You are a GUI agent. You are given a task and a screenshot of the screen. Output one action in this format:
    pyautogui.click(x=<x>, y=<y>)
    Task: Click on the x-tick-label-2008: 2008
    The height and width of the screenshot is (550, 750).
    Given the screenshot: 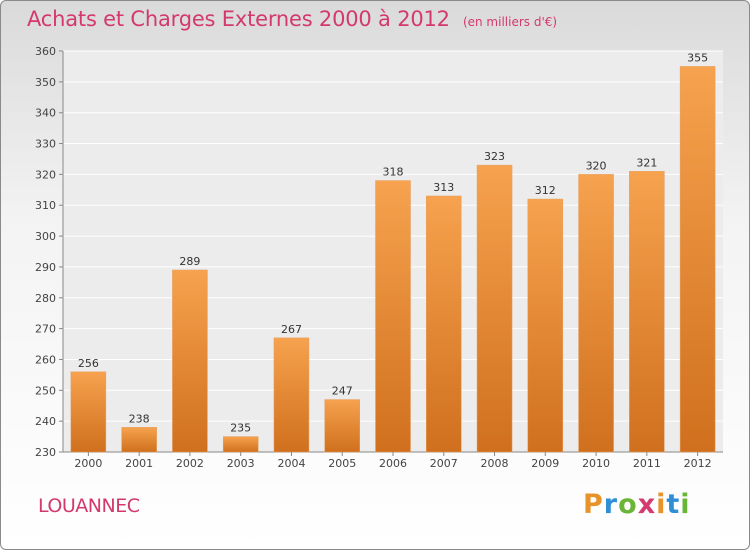 What is the action you would take?
    pyautogui.click(x=495, y=463)
    